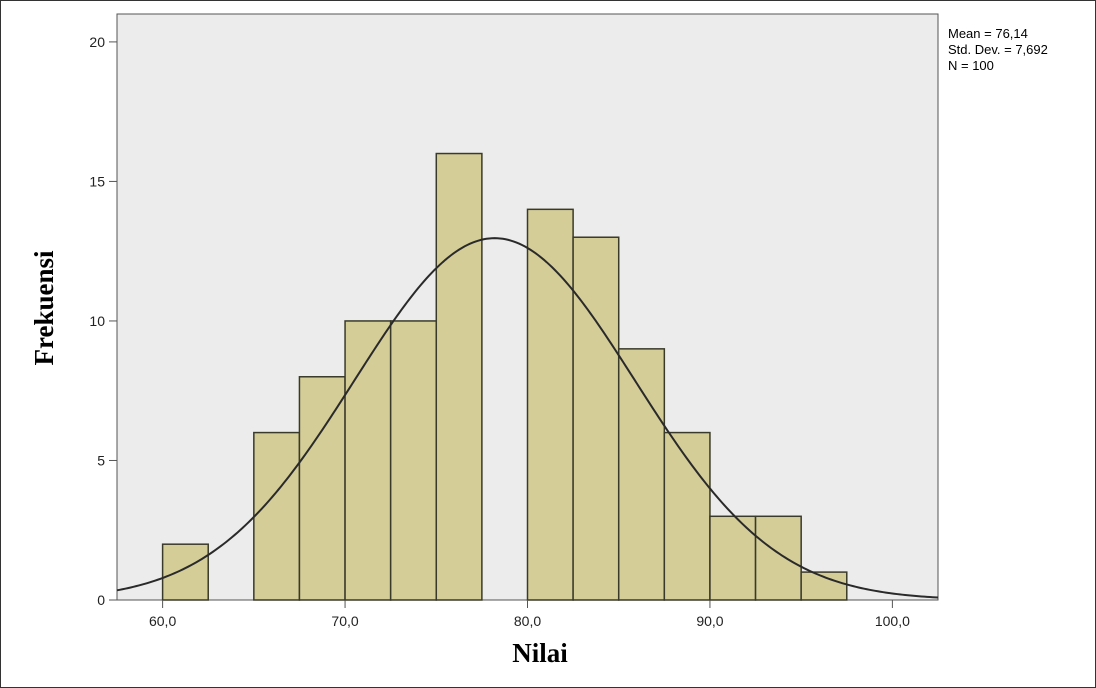 Image resolution: width=1096 pixels, height=688 pixels. I want to click on x-tick-label: 70,0, so click(344, 621).